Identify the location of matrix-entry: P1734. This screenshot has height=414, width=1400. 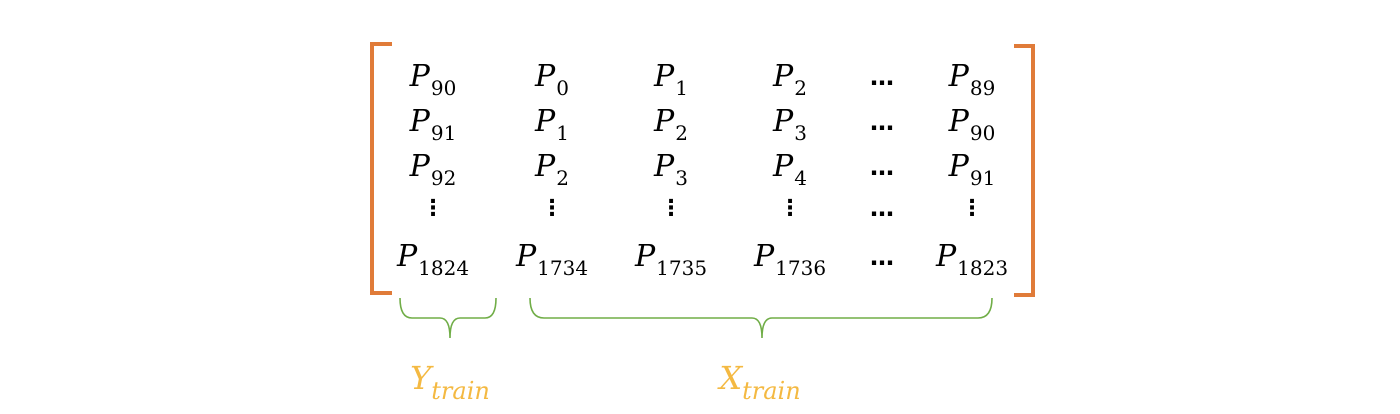
(552, 257).